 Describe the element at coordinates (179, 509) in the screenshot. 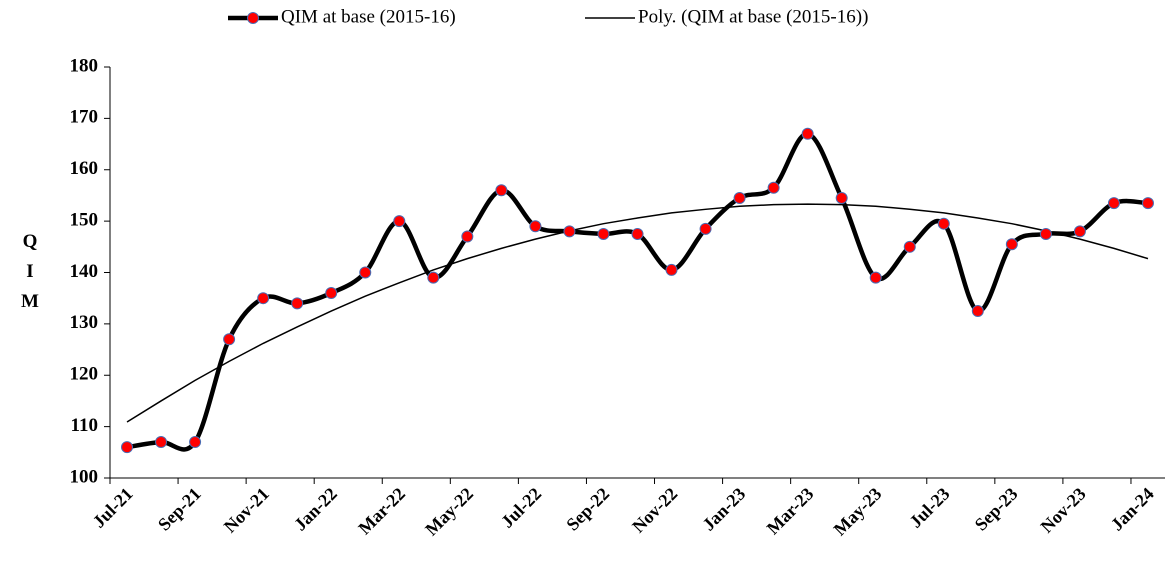

I see `x-tick-label: Sep-21` at that location.